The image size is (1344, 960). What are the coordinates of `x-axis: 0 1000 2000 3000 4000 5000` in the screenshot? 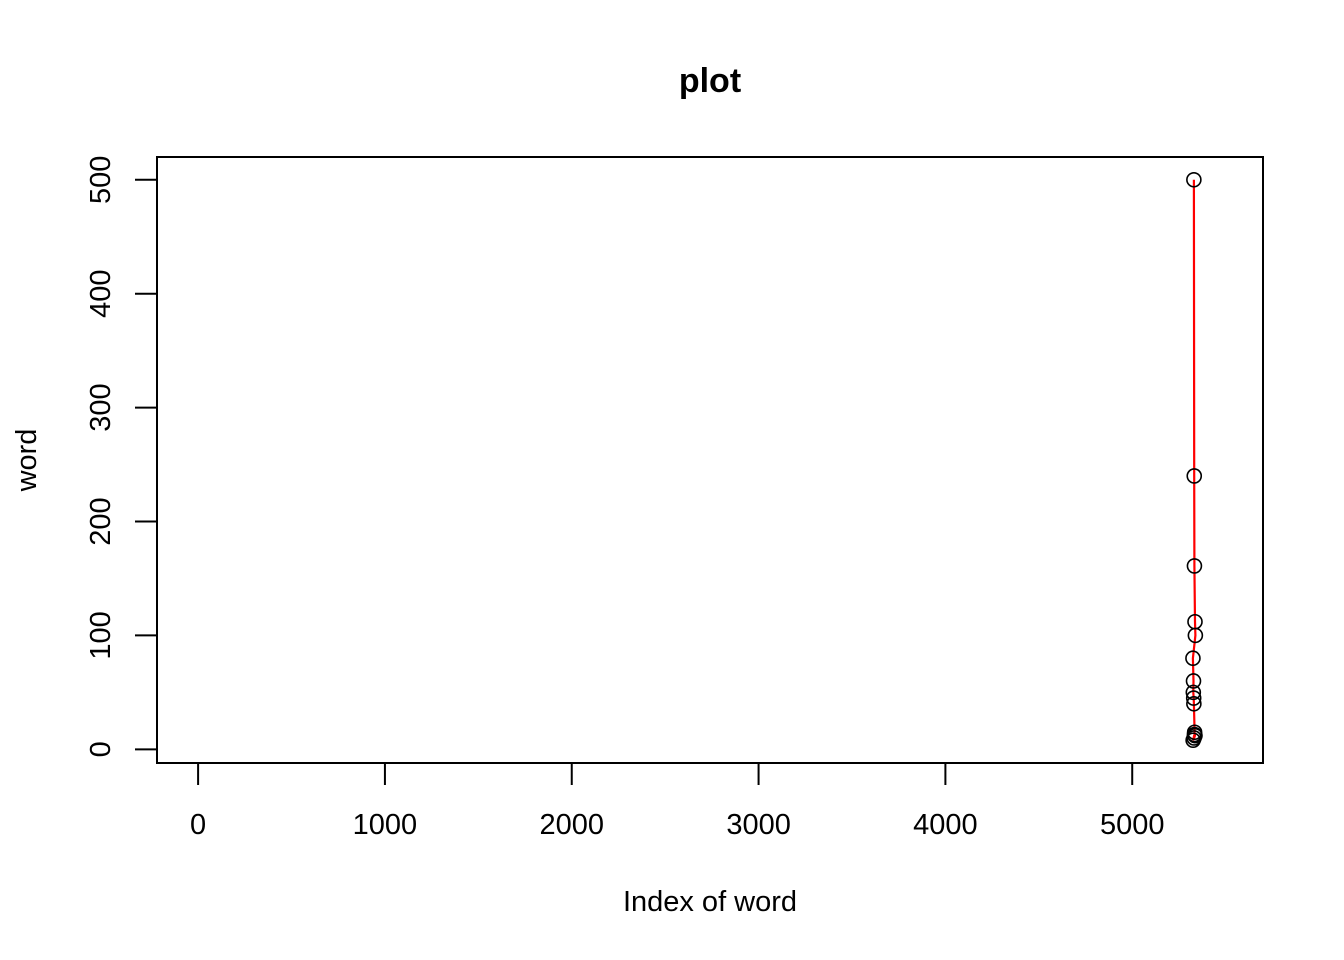 It's located at (677, 801).